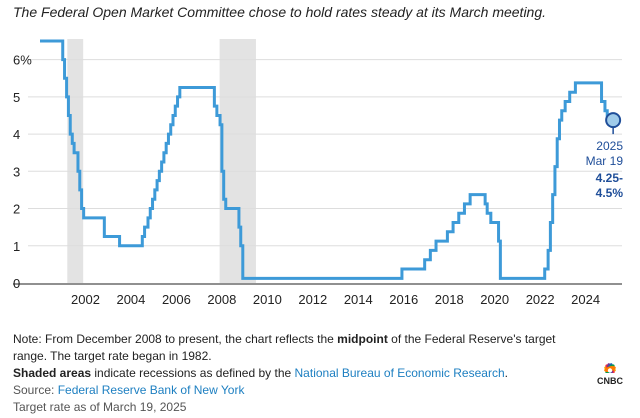  I want to click on x-tick-label: 2022, so click(540, 299).